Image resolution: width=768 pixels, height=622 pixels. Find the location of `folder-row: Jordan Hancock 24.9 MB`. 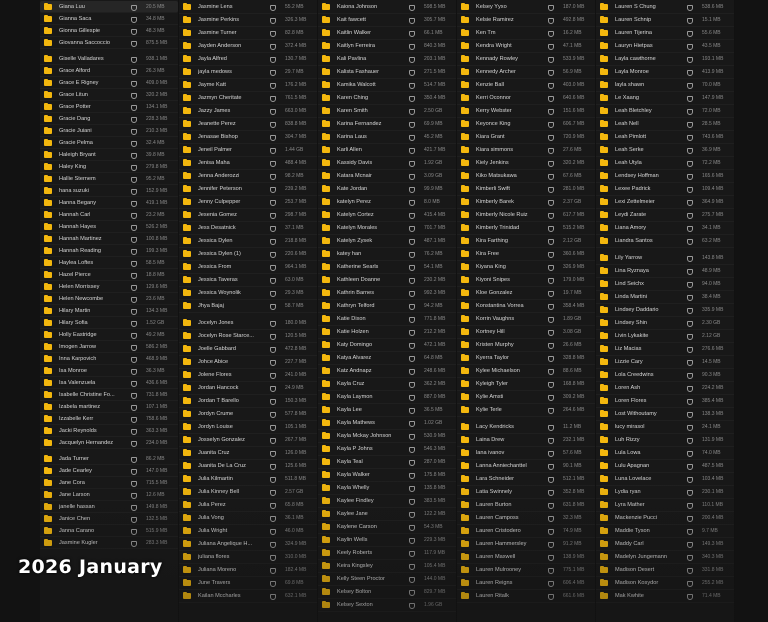

folder-row: Jordan Hancock 24.9 MB is located at coordinates (248, 388).